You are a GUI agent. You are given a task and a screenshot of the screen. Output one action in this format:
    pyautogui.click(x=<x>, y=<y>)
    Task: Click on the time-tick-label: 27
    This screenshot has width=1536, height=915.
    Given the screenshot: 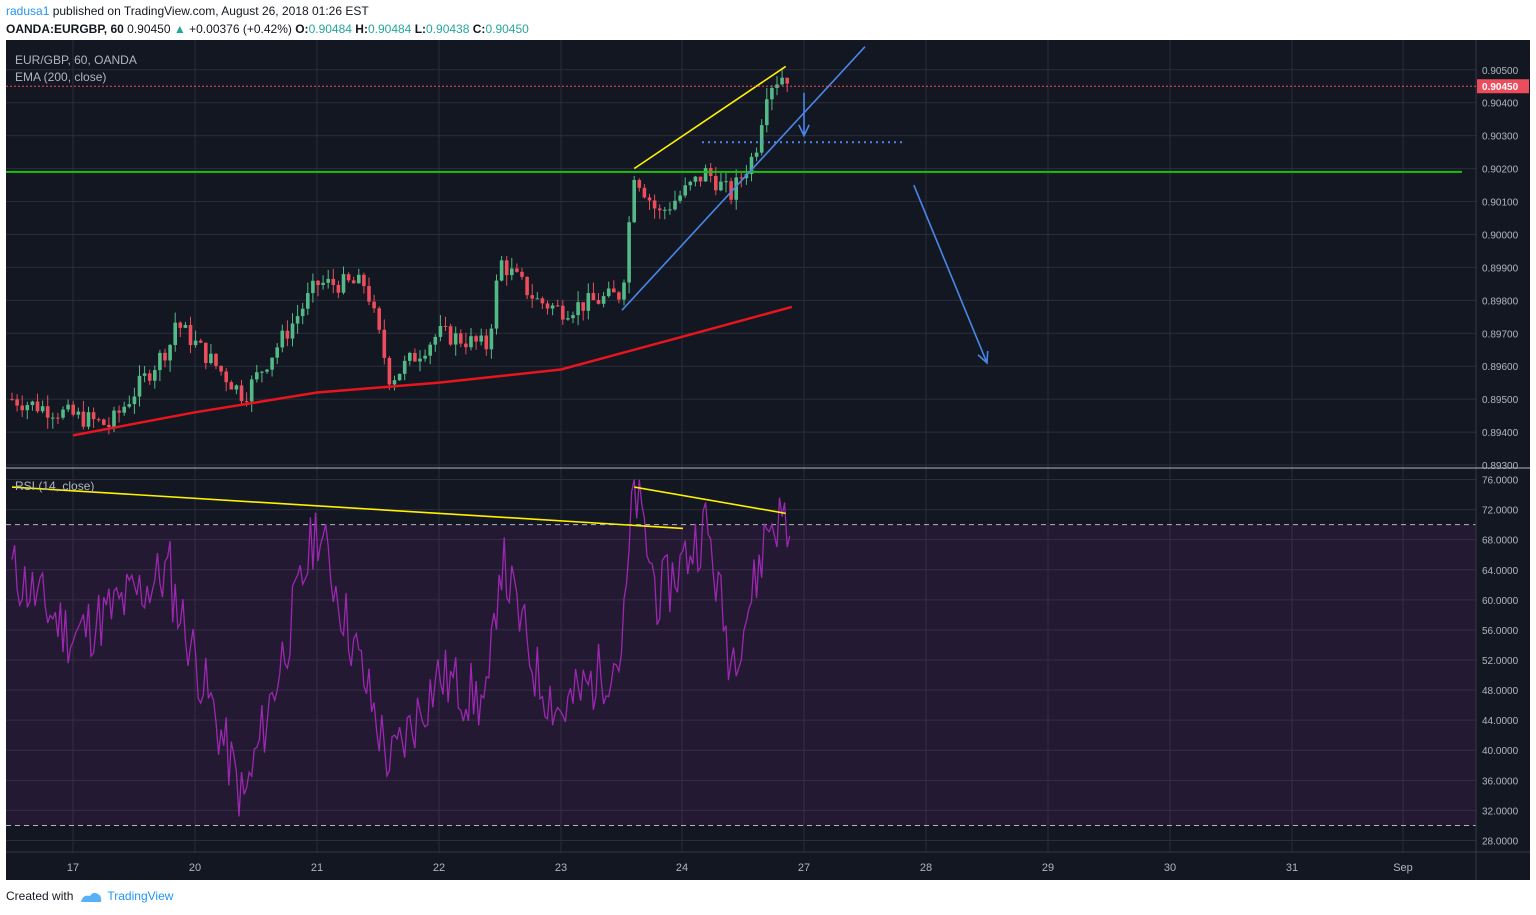 What is the action you would take?
    pyautogui.click(x=804, y=868)
    